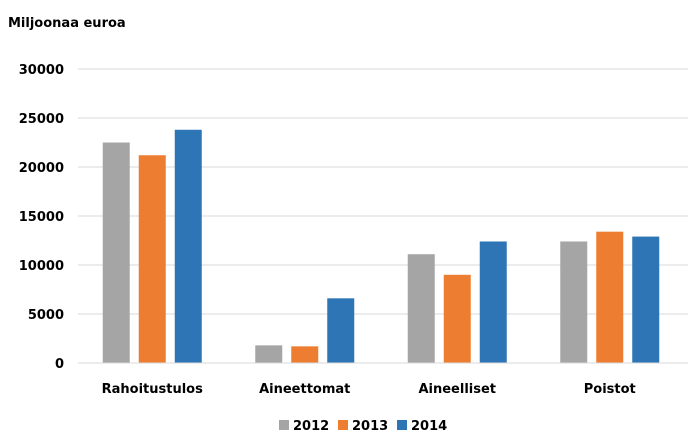 The width and height of the screenshot is (688, 439). I want to click on bar-2014-rahoitustulos, so click(188, 246).